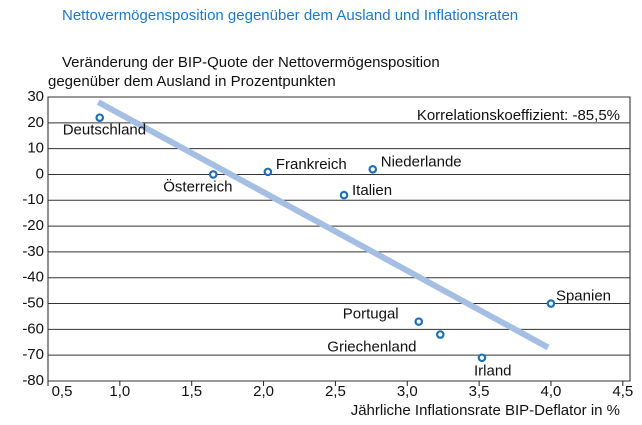  Describe the element at coordinates (33, 354) in the screenshot. I see `y-tick-label: -70` at that location.